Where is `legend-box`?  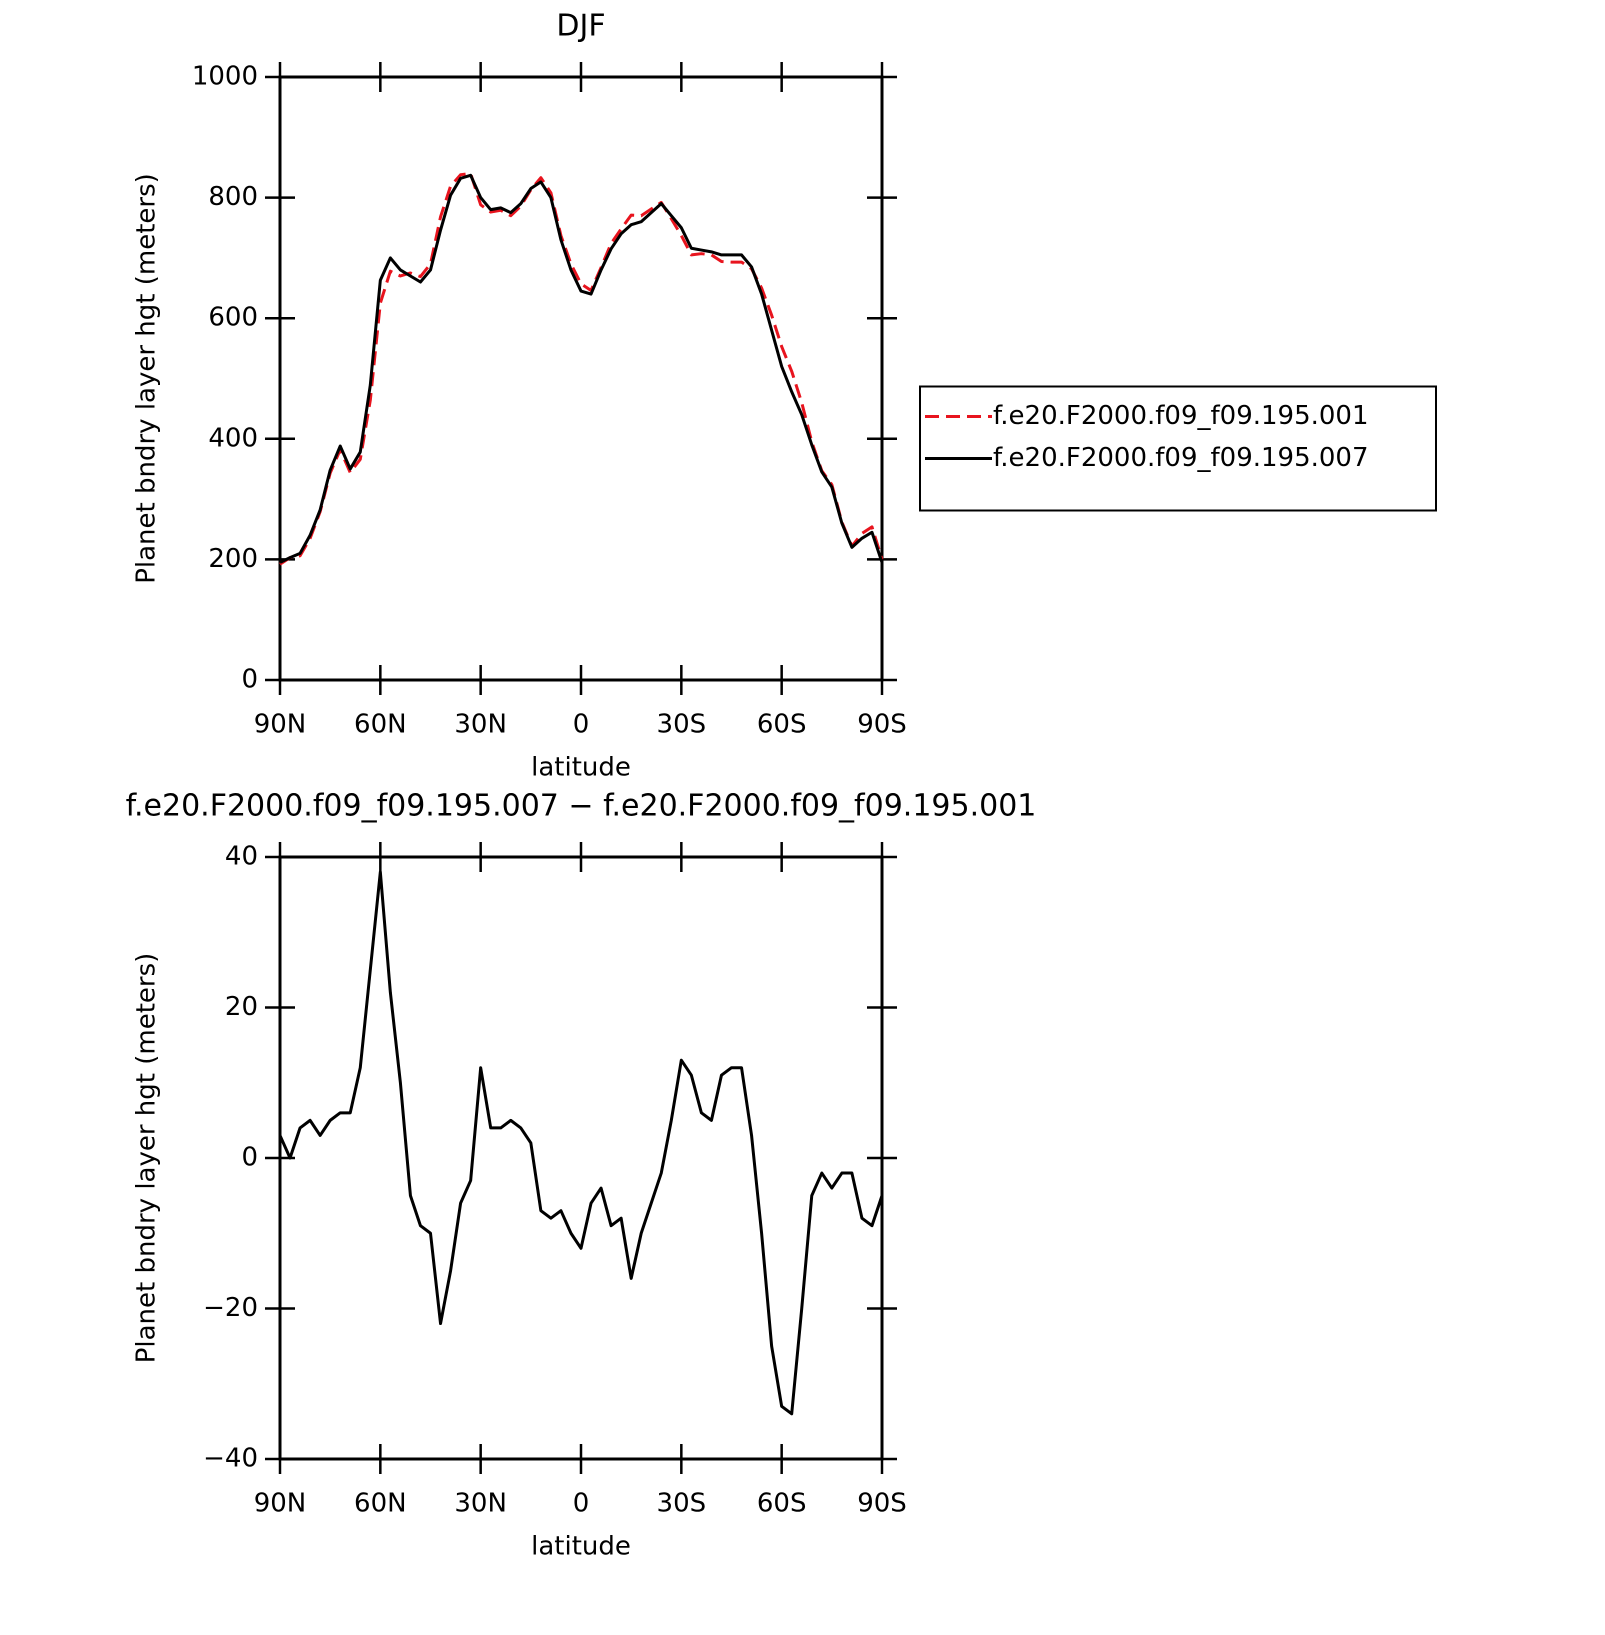
legend-box is located at coordinates (1178, 448).